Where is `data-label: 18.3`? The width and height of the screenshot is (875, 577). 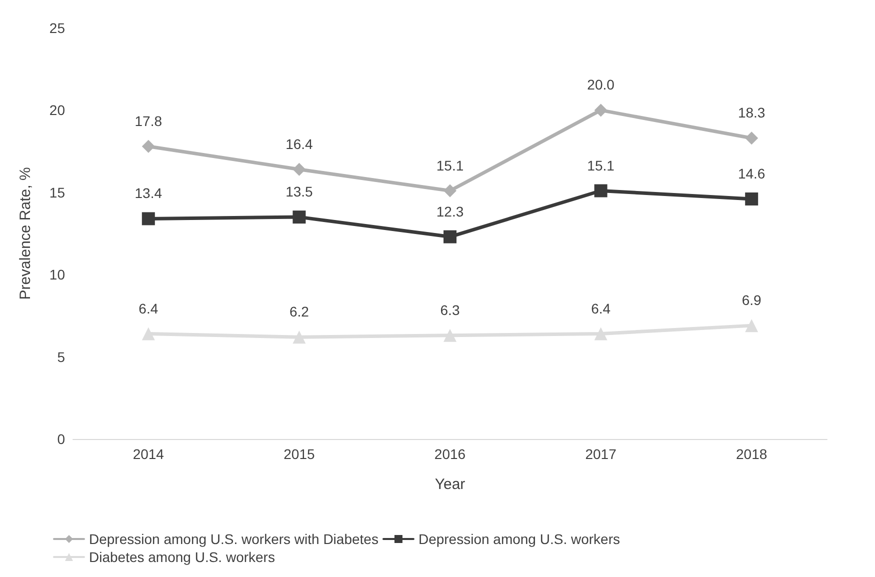 data-label: 18.3 is located at coordinates (752, 112).